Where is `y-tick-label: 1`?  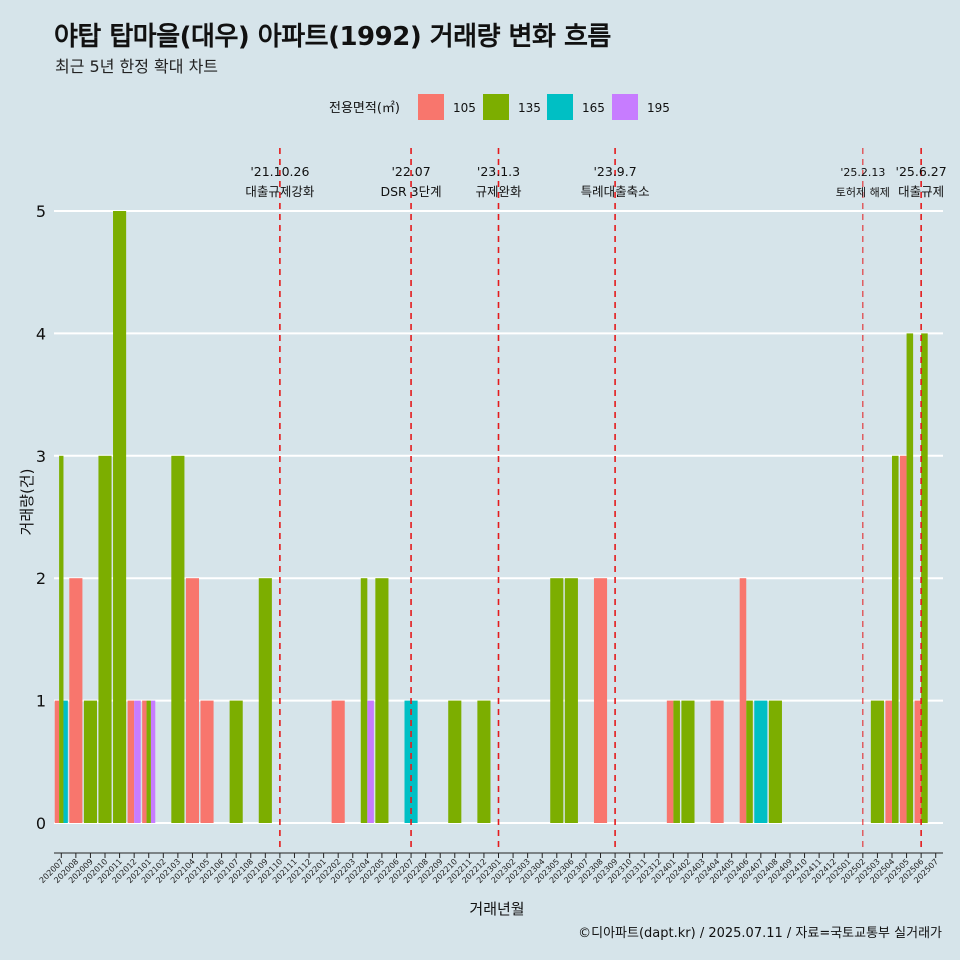
y-tick-label: 1 is located at coordinates (41, 701).